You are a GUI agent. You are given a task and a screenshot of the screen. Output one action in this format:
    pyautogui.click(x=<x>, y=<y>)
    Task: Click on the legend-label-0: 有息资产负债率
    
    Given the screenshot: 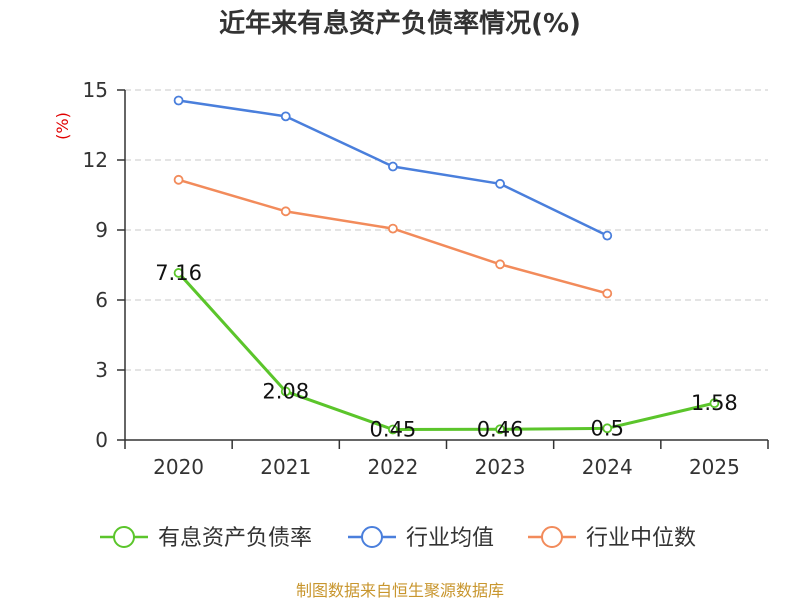 What is the action you would take?
    pyautogui.click(x=235, y=538)
    